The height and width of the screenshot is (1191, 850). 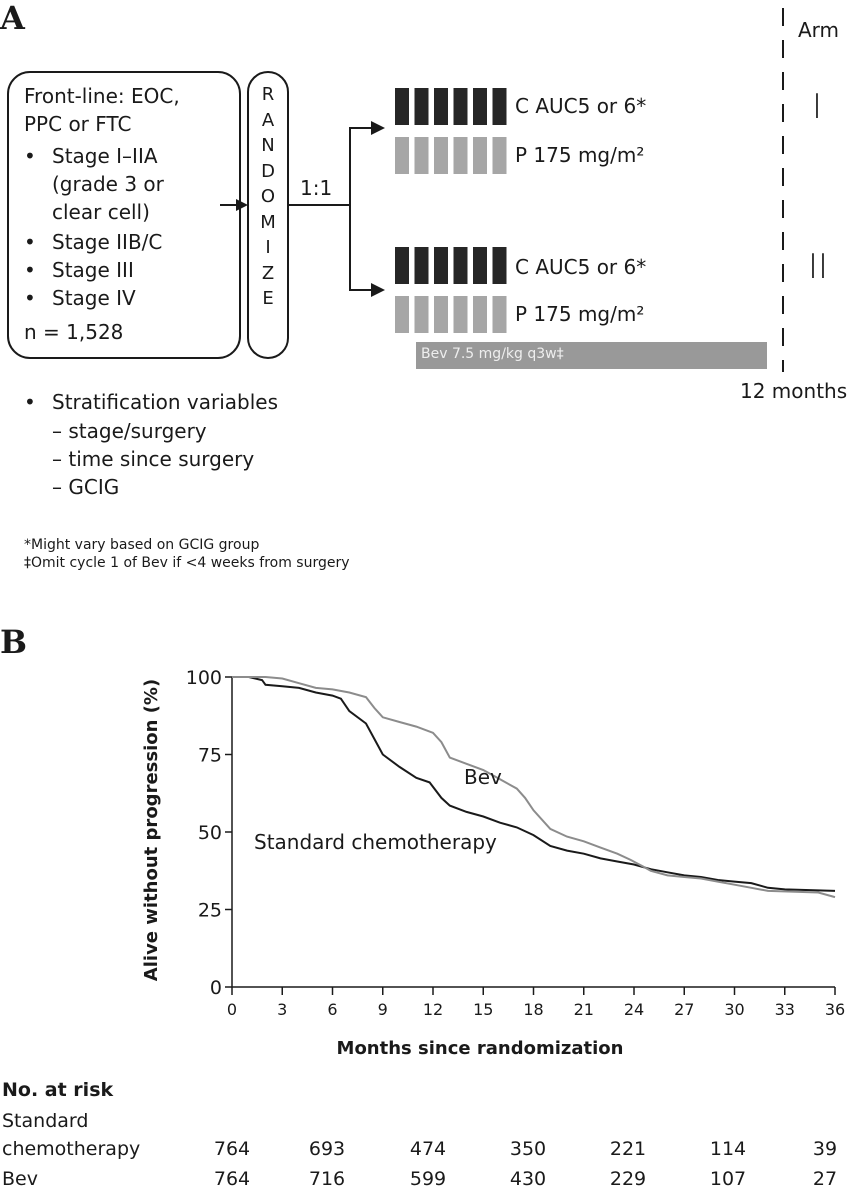 What do you see at coordinates (483, 1009) in the screenshot?
I see `x-tick-label: 15` at bounding box center [483, 1009].